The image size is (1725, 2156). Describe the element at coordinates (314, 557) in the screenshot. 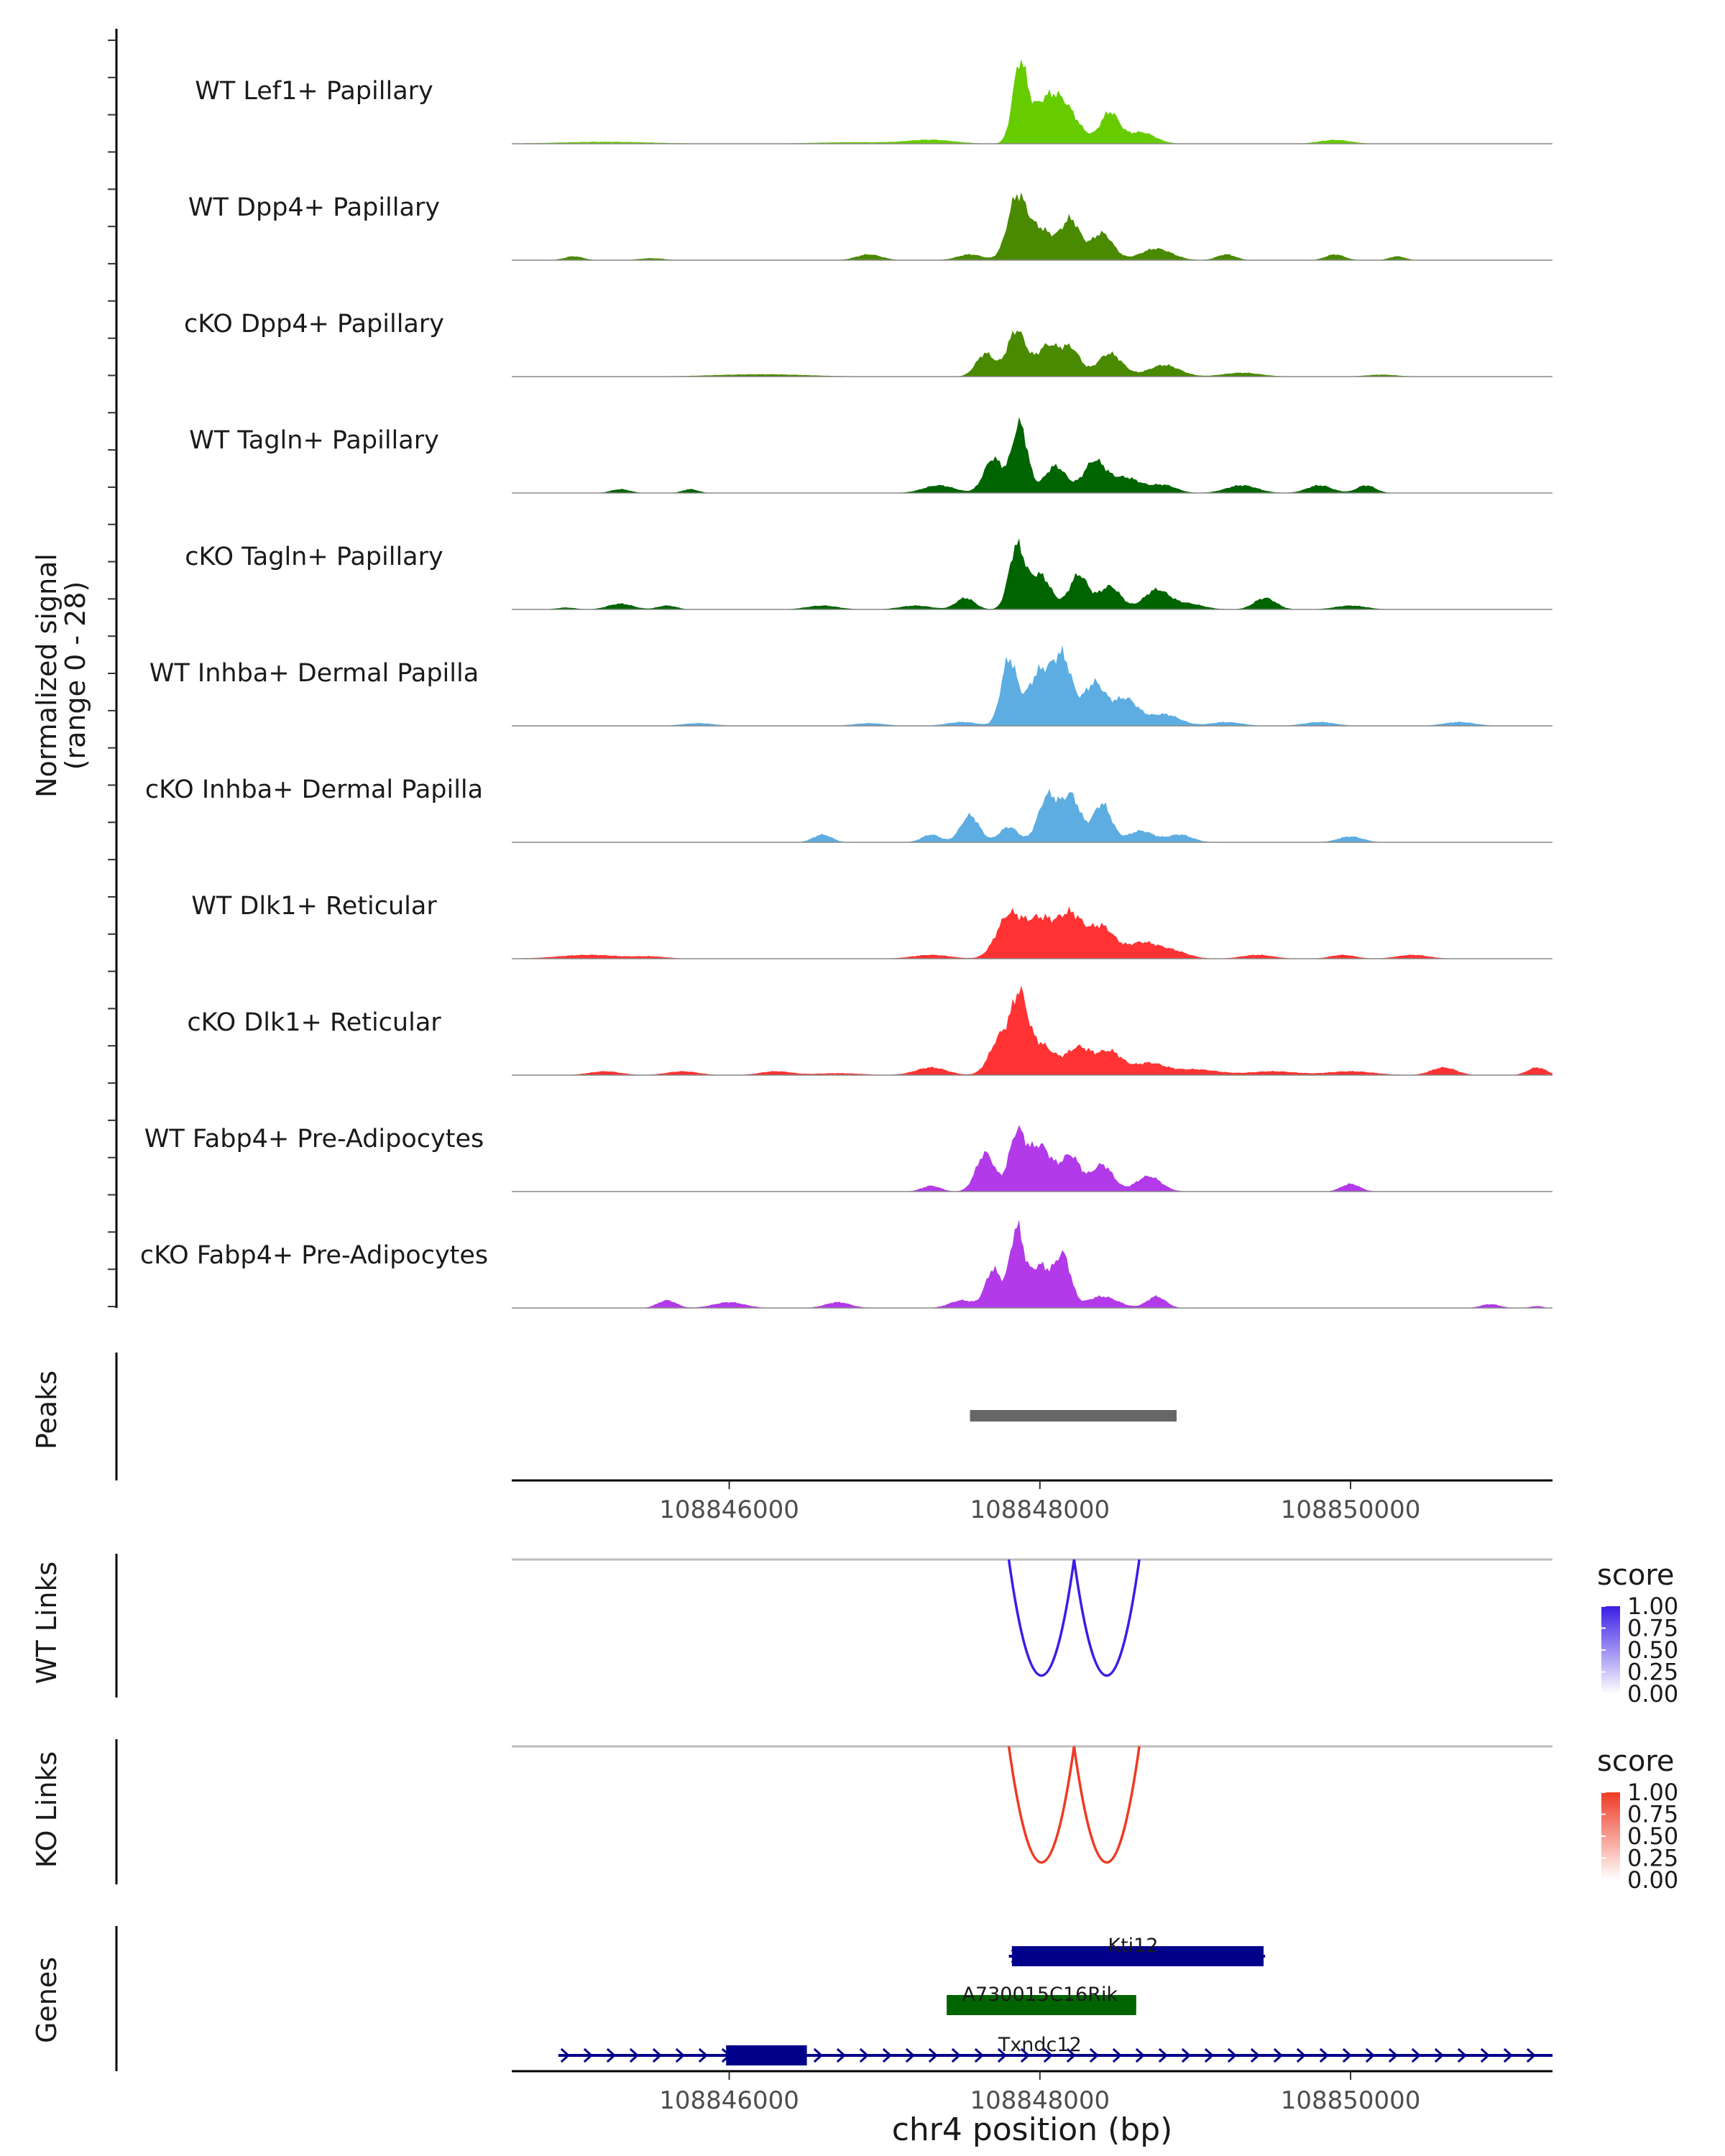

I see `coverage-track-label: cKO Tagln+ Papillary` at that location.